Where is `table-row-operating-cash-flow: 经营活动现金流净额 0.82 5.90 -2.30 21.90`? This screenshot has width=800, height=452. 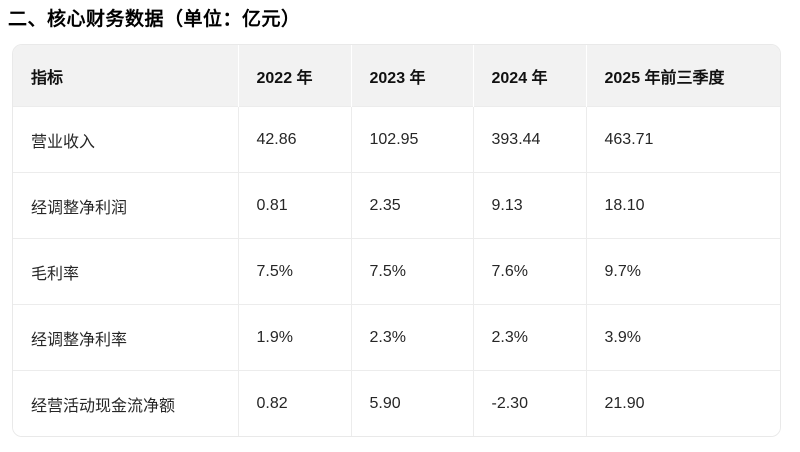
table-row-operating-cash-flow: 经营活动现金流净额 0.82 5.90 -2.30 21.90 is located at coordinates (396, 403).